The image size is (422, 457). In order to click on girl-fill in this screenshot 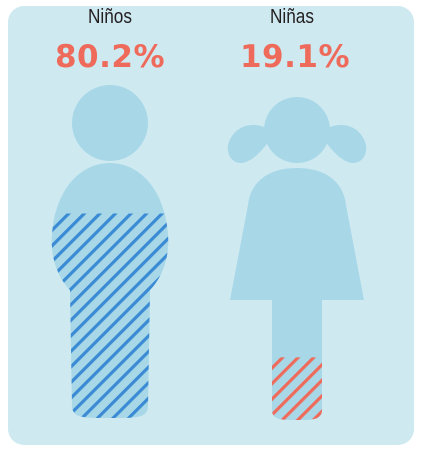, I will do `click(297, 388)`.